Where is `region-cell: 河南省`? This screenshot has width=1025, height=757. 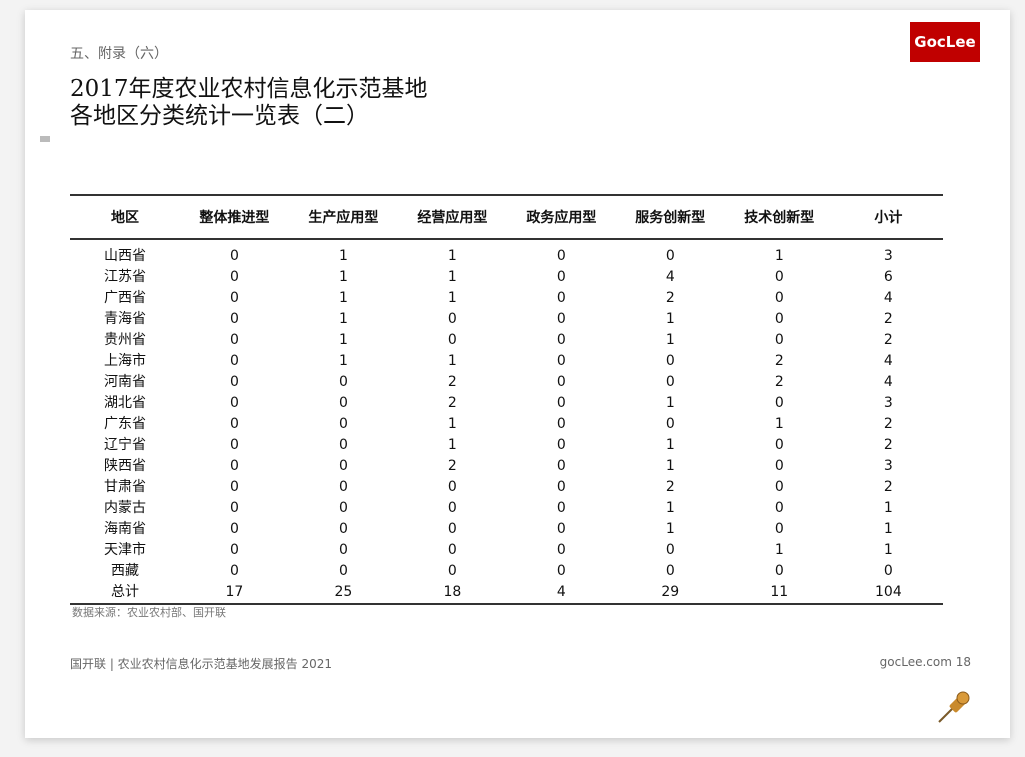
region-cell: 河南省 is located at coordinates (124, 382).